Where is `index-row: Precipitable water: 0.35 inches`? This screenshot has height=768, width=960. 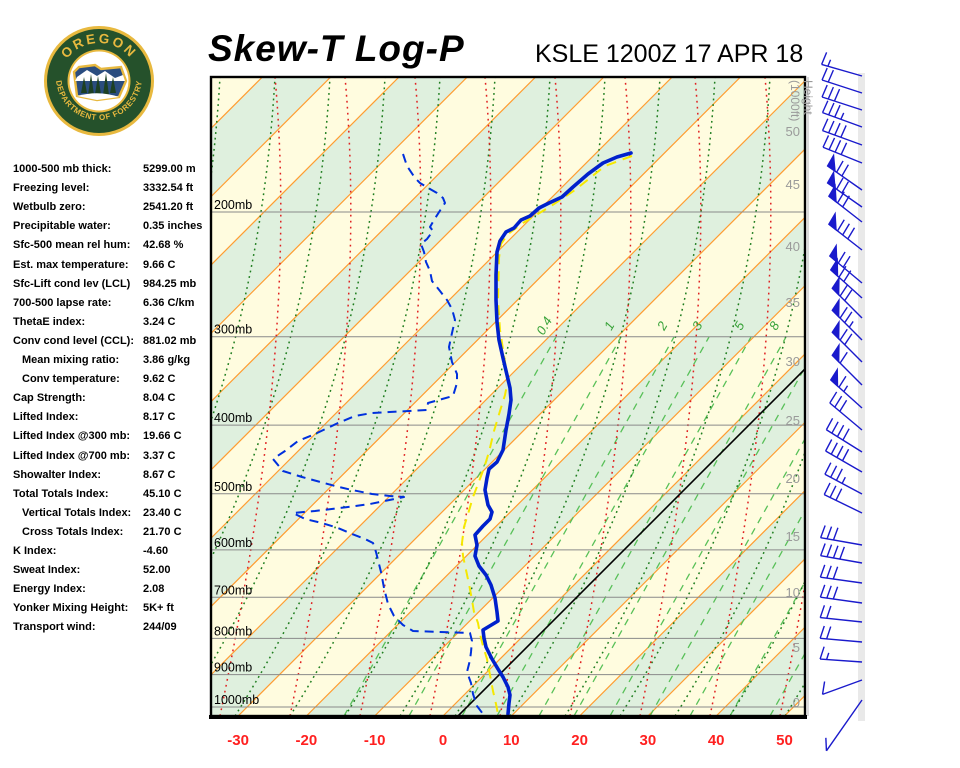
index-row: Precipitable water: 0.35 inches is located at coordinates (111, 227).